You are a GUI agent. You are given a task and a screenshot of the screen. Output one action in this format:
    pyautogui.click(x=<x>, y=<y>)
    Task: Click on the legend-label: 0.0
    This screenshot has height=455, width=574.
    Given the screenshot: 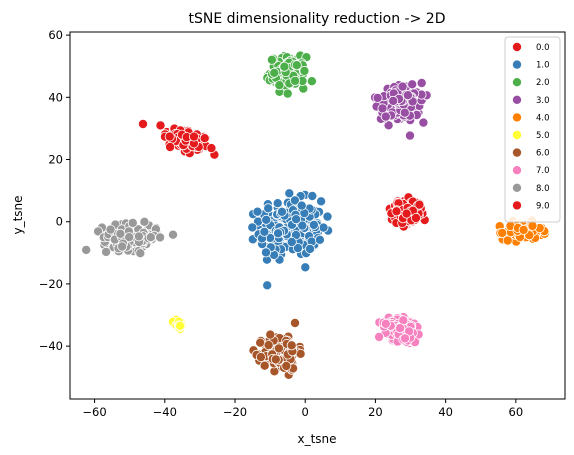 What is the action you would take?
    pyautogui.click(x=543, y=48)
    